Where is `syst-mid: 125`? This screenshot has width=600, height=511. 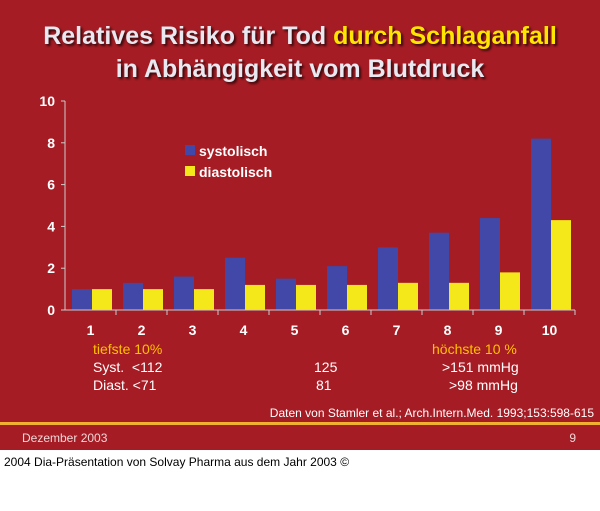 syst-mid: 125 is located at coordinates (326, 367).